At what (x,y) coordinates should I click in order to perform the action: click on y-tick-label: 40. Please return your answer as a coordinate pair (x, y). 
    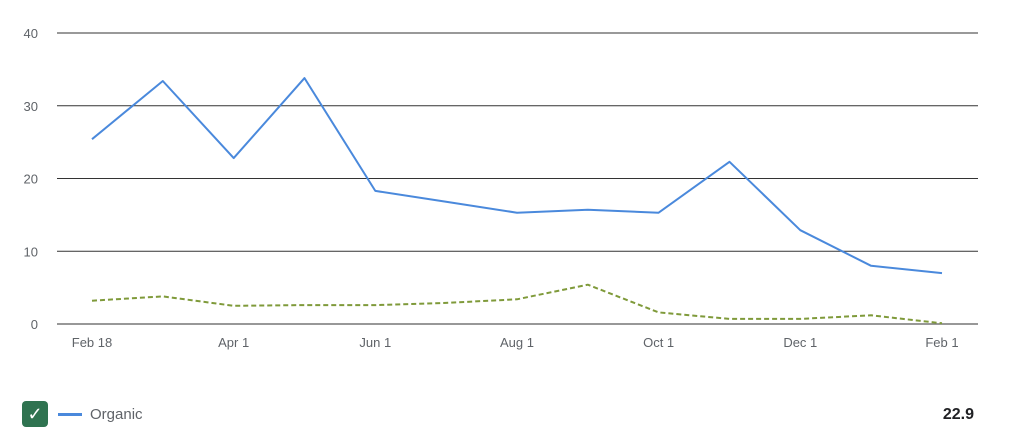
    Looking at the image, I should click on (31, 33).